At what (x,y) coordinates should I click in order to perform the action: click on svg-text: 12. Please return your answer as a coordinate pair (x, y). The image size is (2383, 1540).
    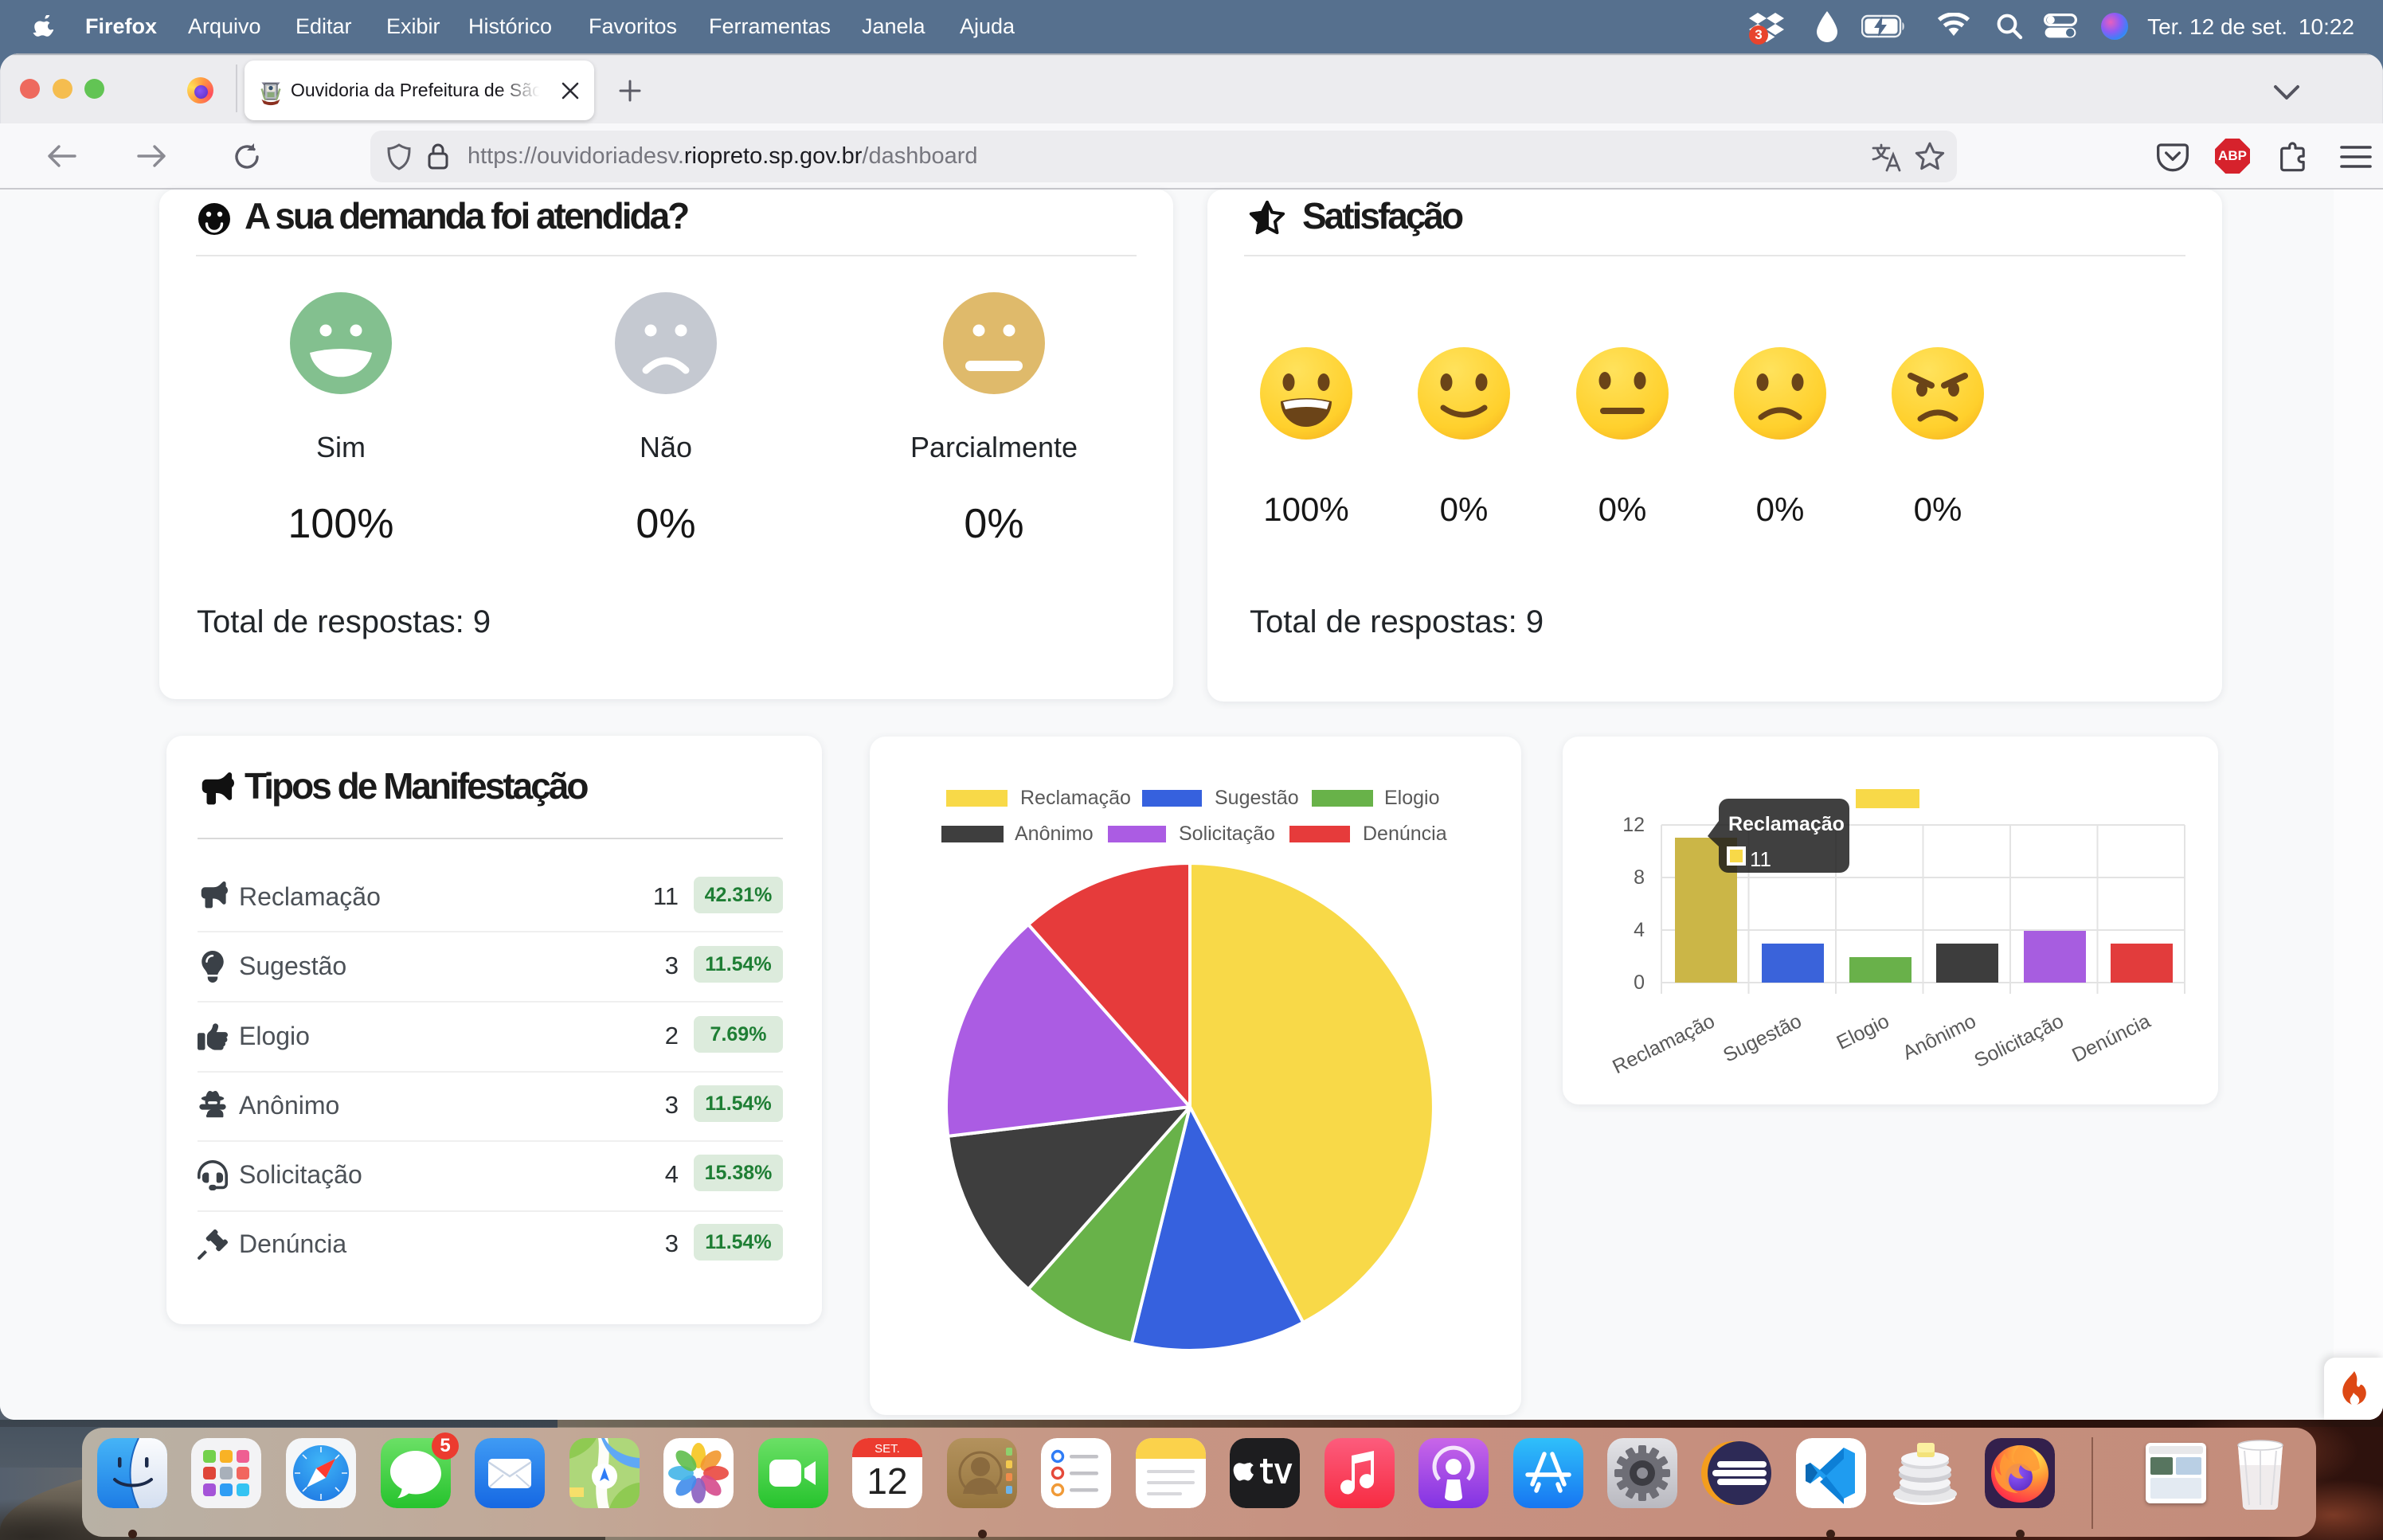
    Looking at the image, I should click on (887, 1481).